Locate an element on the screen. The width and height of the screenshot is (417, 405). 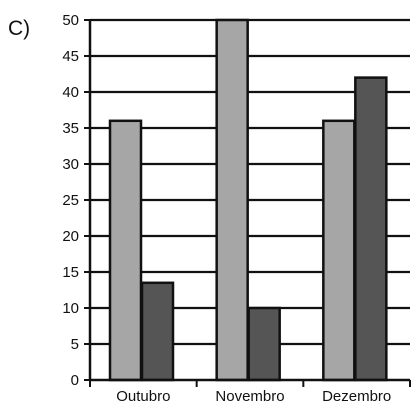
y-tick-labels: 0 5 10 15 20 25 30 35 40 45 50 is located at coordinates (70, 200).